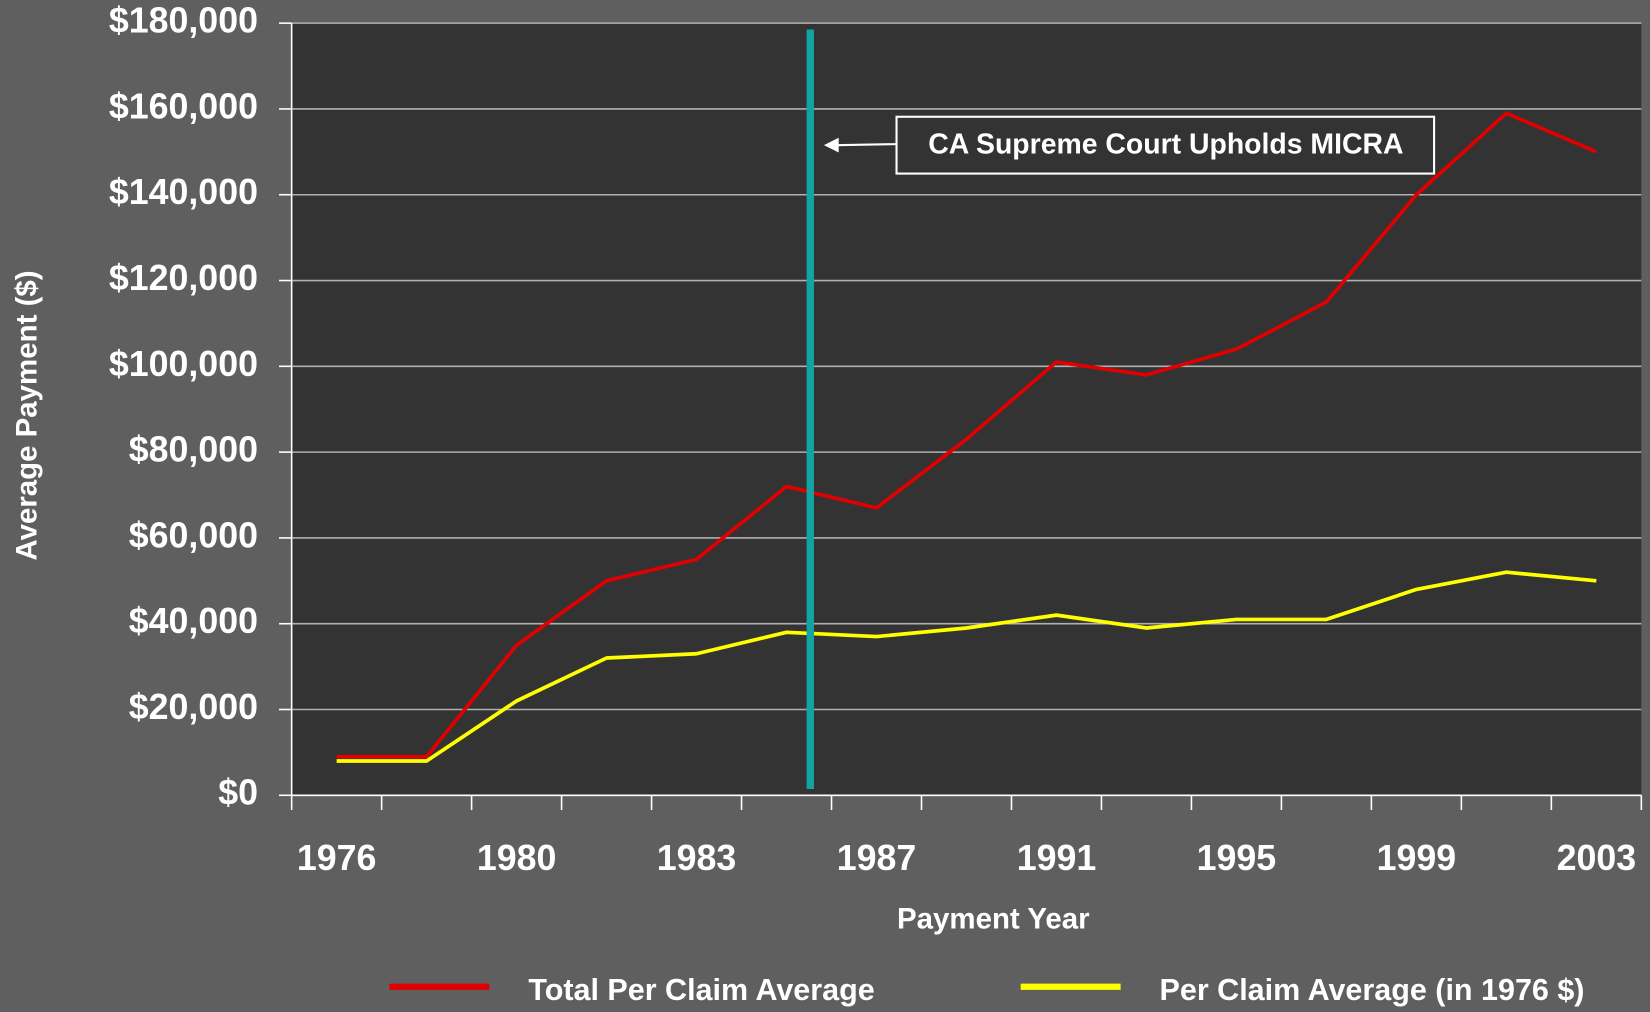 The width and height of the screenshot is (1650, 1012). I want to click on y-tick-label: $80,000, so click(193, 450).